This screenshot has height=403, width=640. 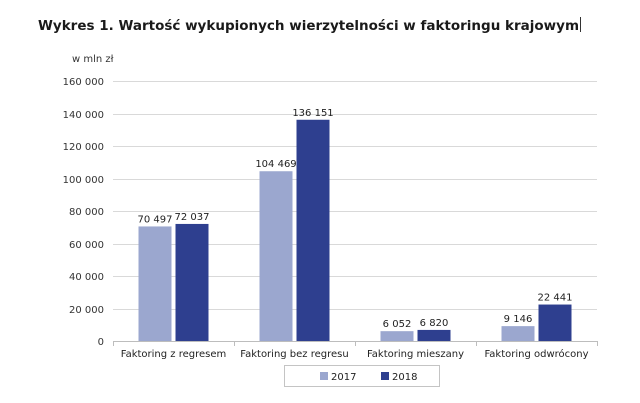 I want to click on data-label: 72 037, so click(x=192, y=217).